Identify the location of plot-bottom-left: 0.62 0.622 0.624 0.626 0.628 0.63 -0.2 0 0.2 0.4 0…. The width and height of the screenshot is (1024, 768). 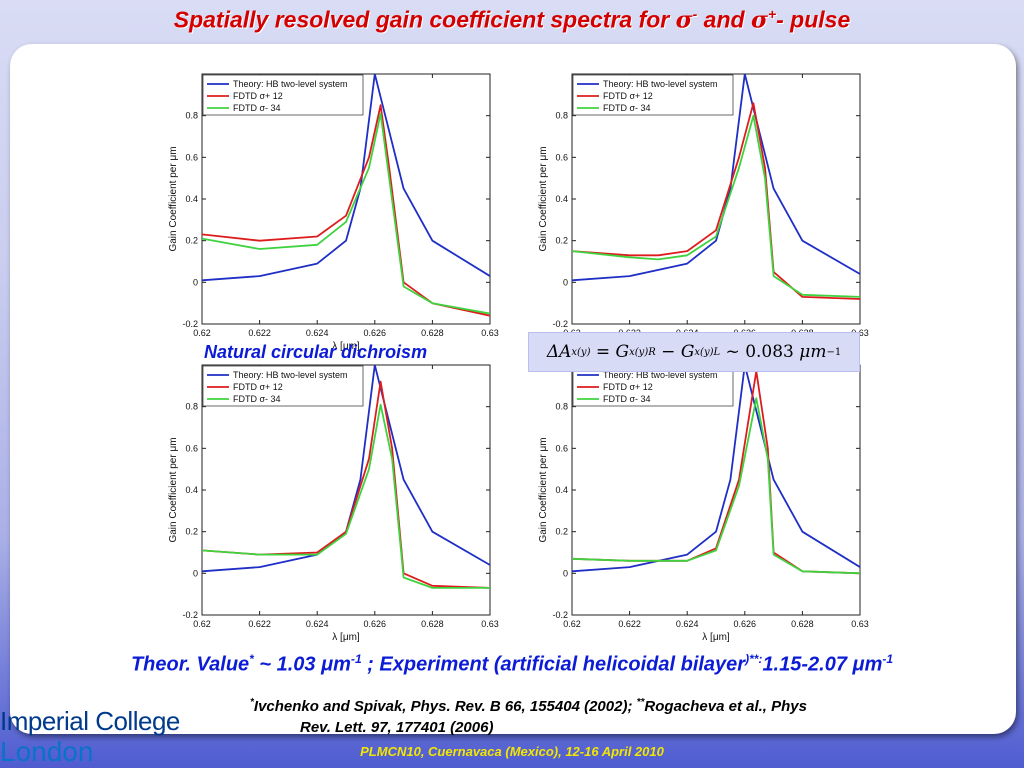
(330, 505).